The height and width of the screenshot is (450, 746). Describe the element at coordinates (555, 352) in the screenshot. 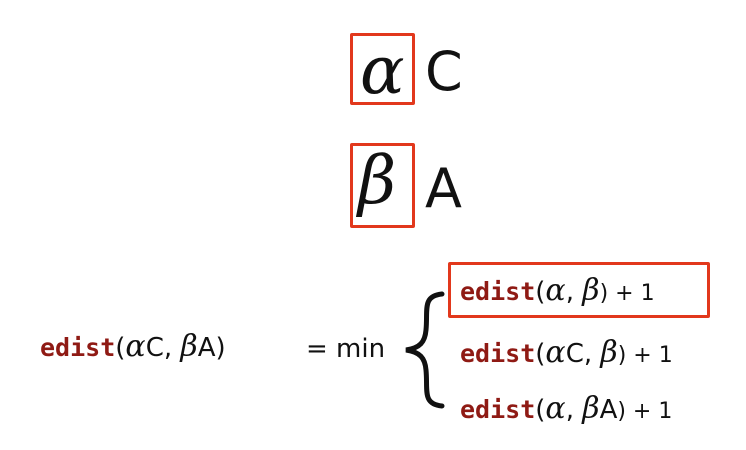

I see `case-2-alpha: α` at that location.